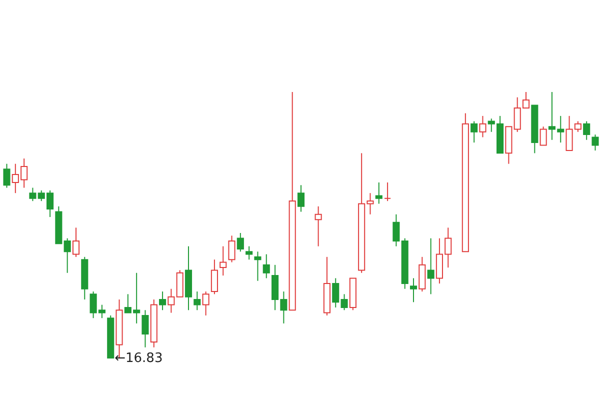 The height and width of the screenshot is (401, 602). I want to click on annotation: ←16.83, so click(138, 358).